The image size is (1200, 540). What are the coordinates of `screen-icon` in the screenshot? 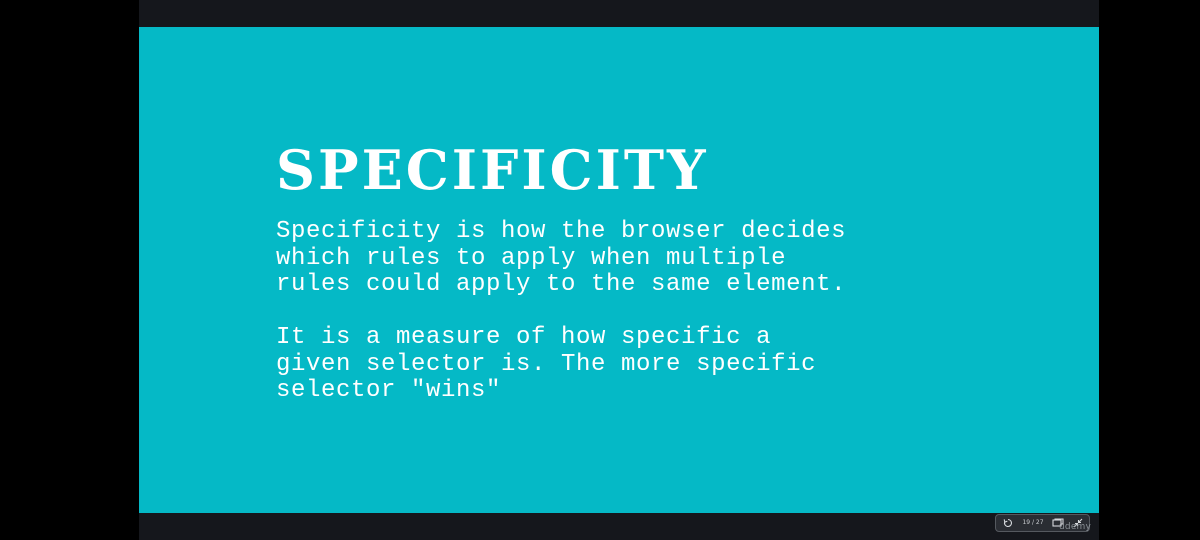 It's located at (1058, 523).